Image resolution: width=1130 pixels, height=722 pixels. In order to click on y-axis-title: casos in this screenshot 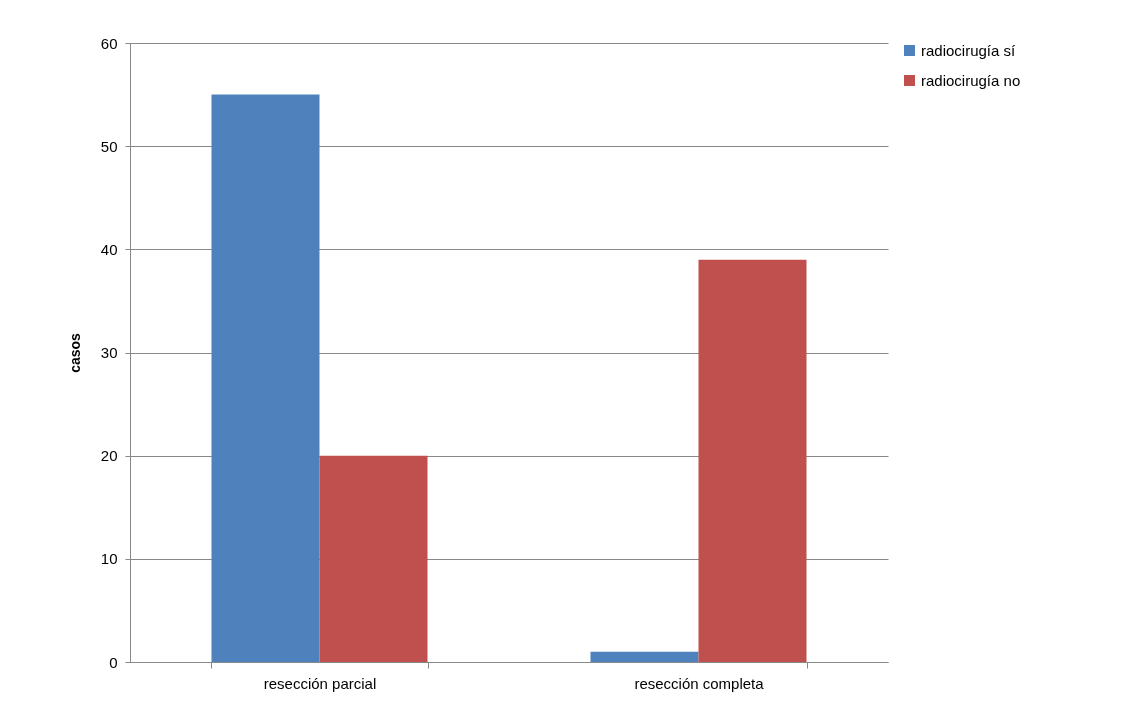, I will do `click(74, 352)`.